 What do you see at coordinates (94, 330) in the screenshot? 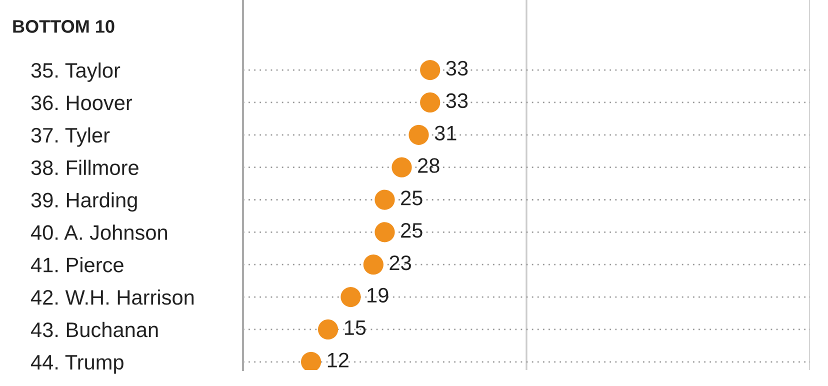
I see `y-tick-label: 43. Buchanan` at bounding box center [94, 330].